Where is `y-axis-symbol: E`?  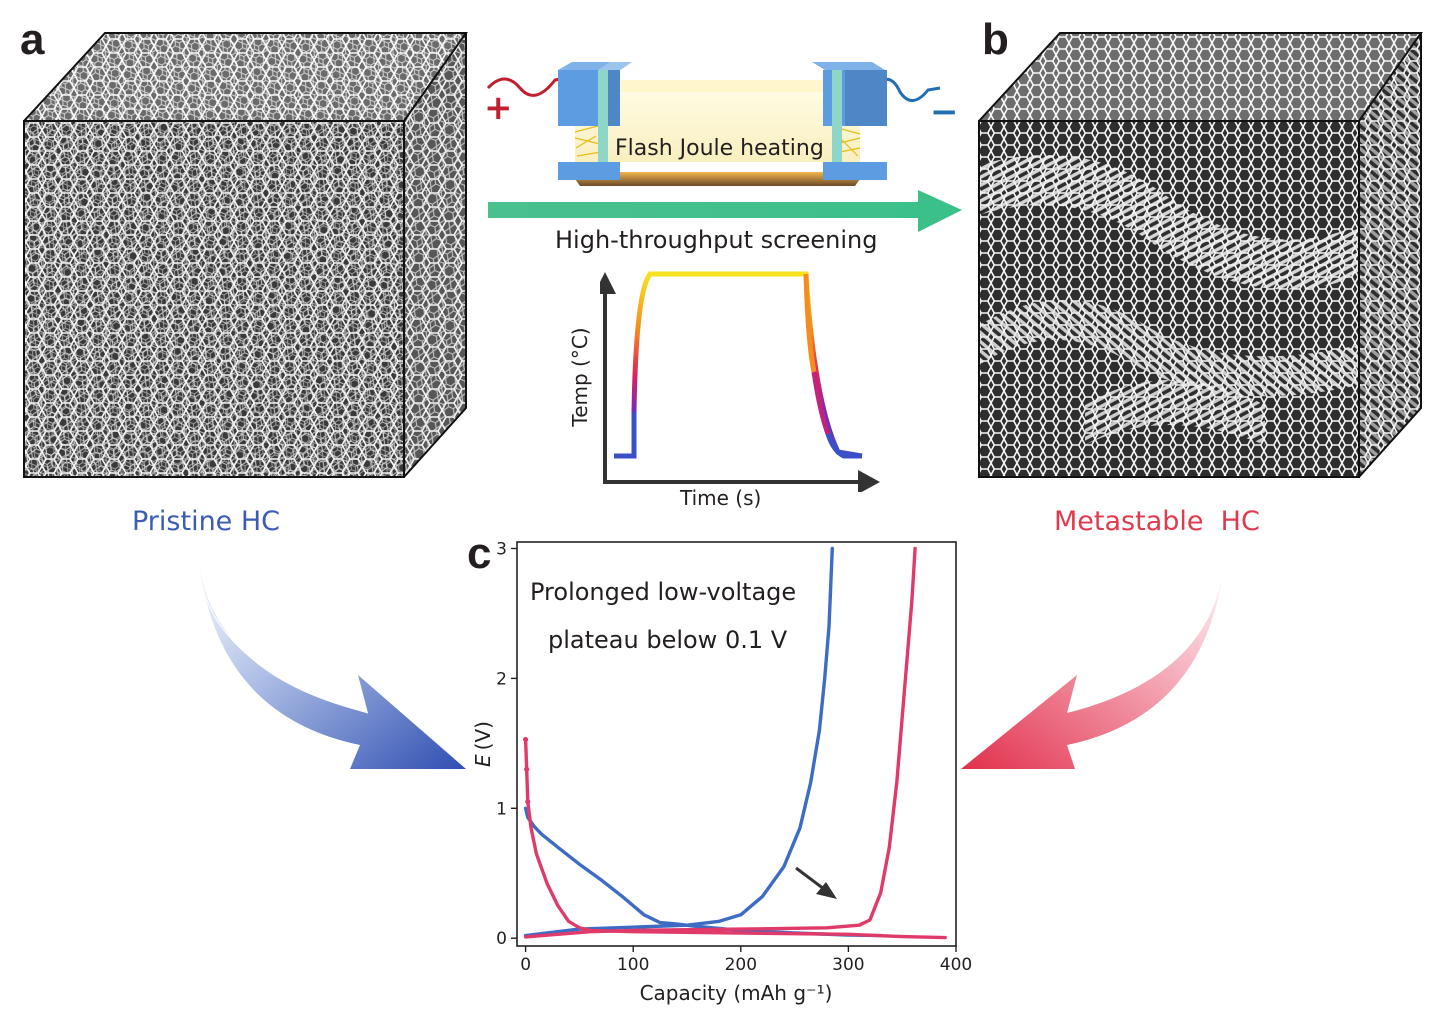 y-axis-symbol: E is located at coordinates (483, 760).